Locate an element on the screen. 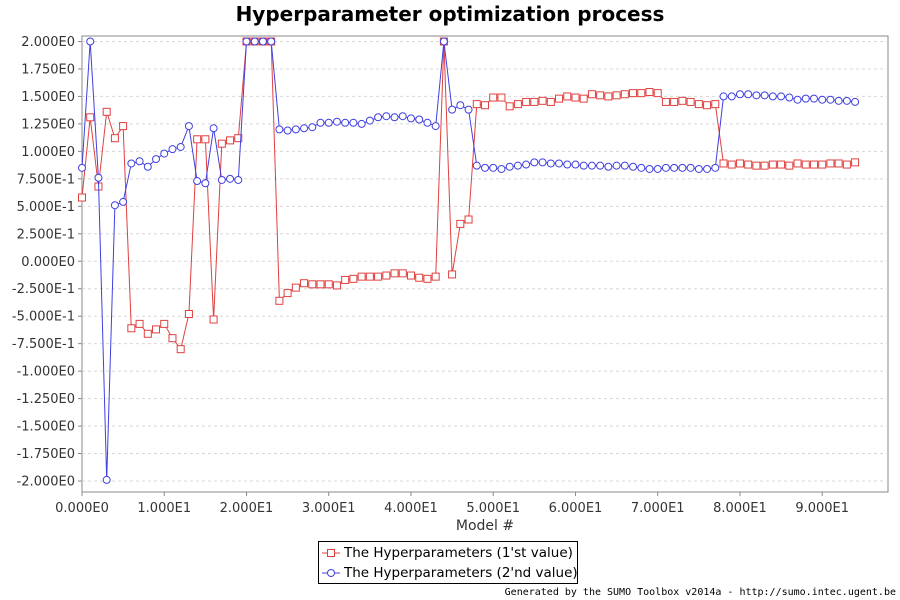 The height and width of the screenshot is (600, 900). chart-title: Hyperparameter optimization process is located at coordinates (450, 14).